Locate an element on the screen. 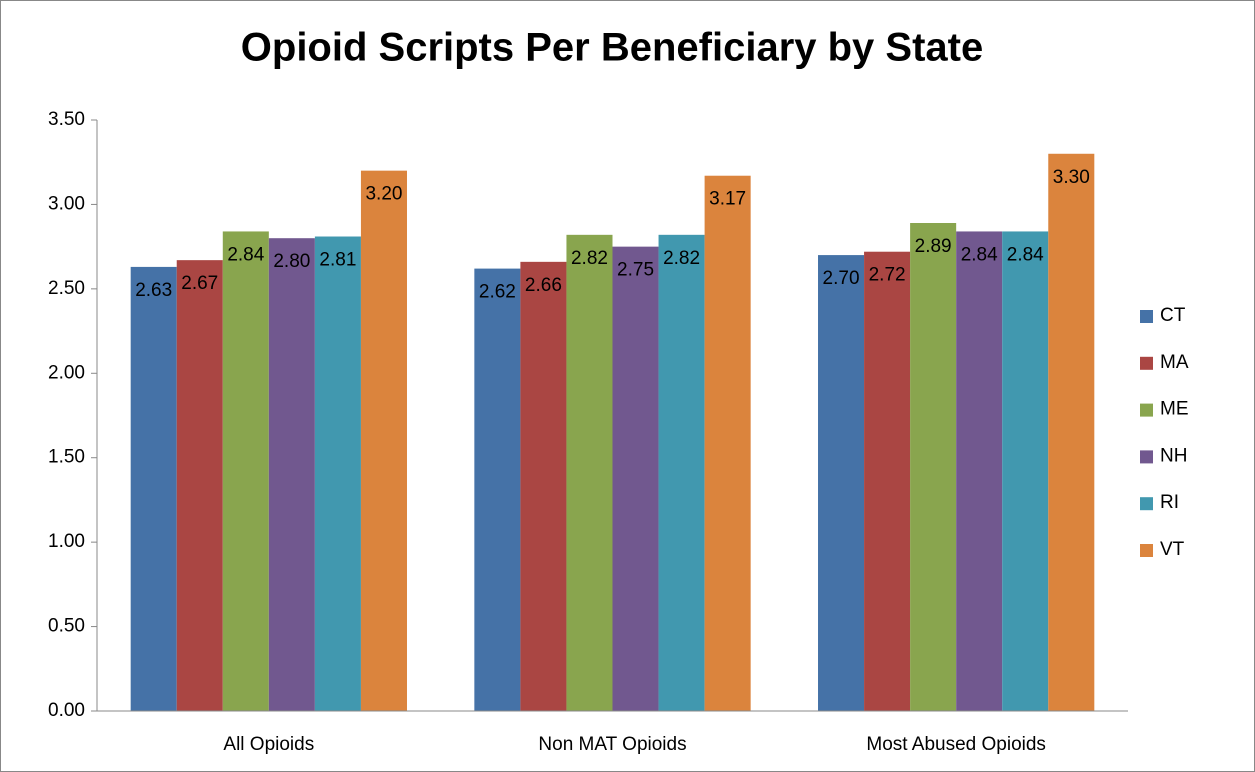 The image size is (1255, 772). chart-title: Opioid Scripts Per Beneficiary by State is located at coordinates (612, 48).